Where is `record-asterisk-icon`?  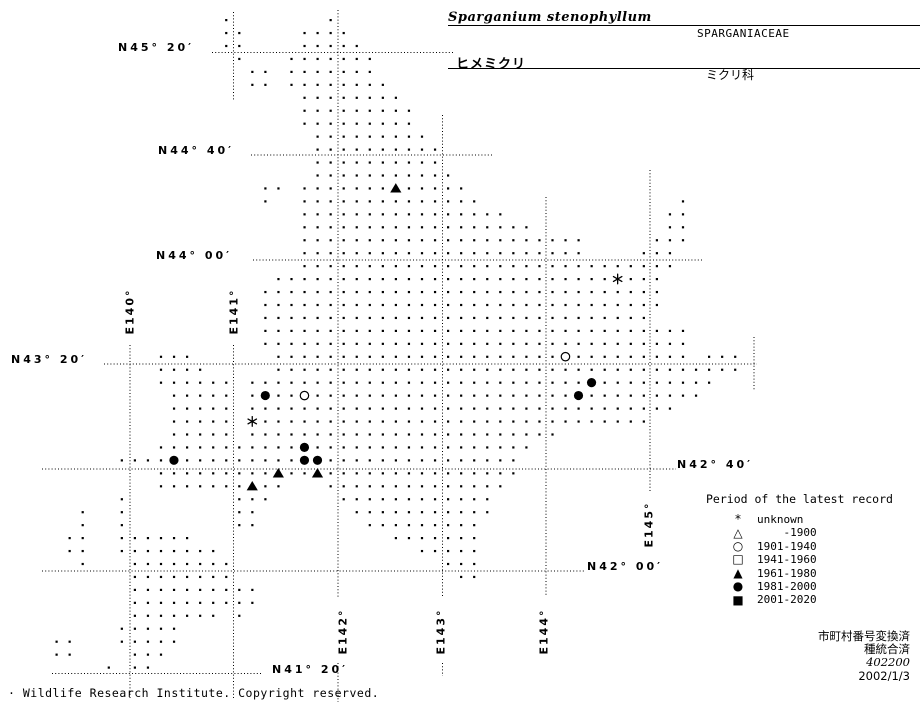
record-asterisk-icon is located at coordinates (617, 279).